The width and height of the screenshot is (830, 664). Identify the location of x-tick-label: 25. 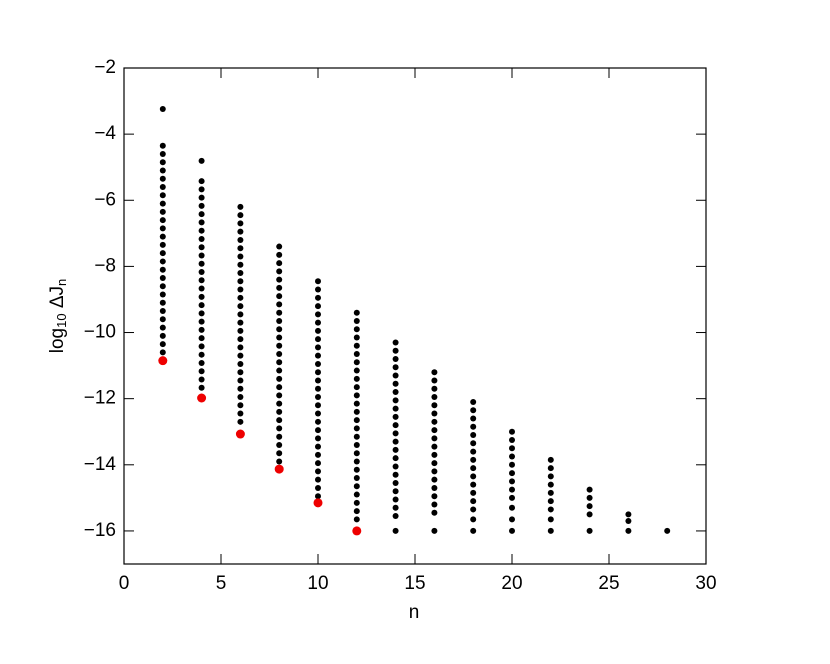
(608, 583).